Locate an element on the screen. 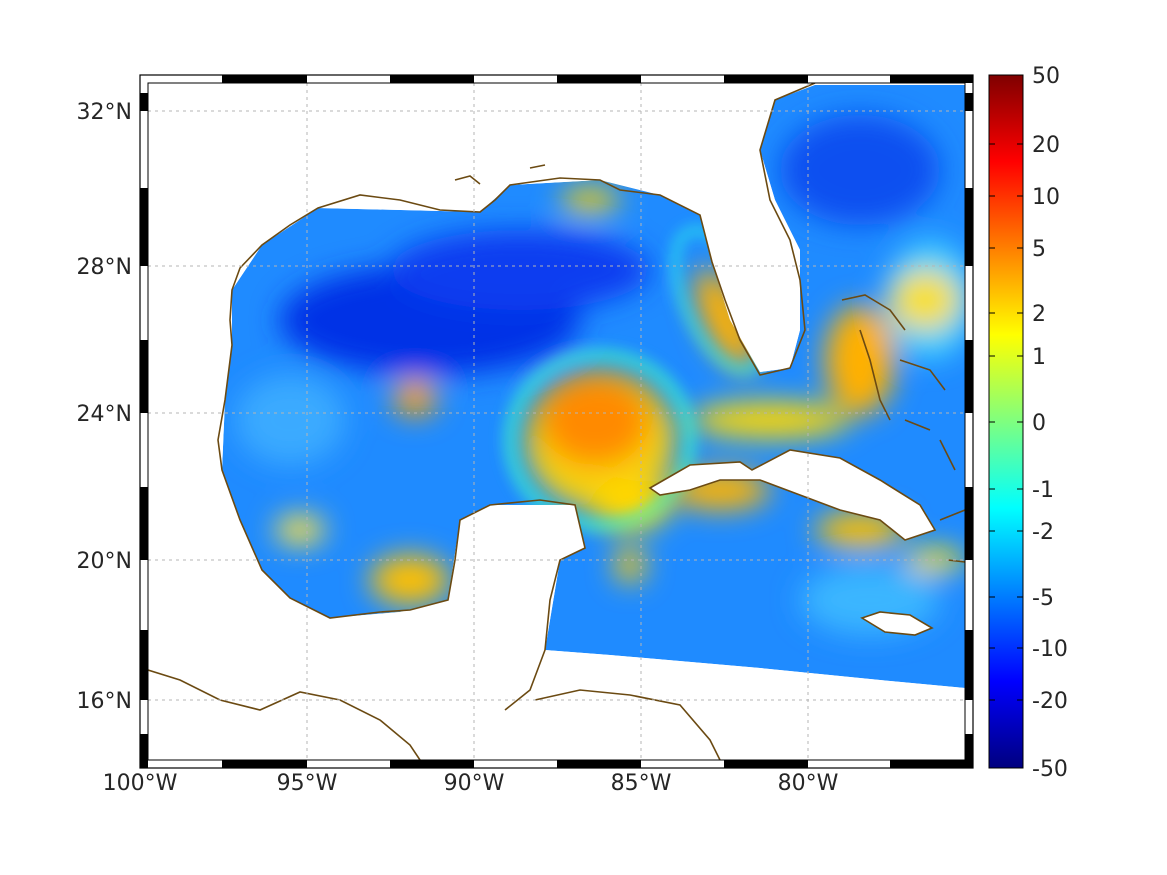 The height and width of the screenshot is (875, 1167). western-campeche is located at coordinates (300, 530).